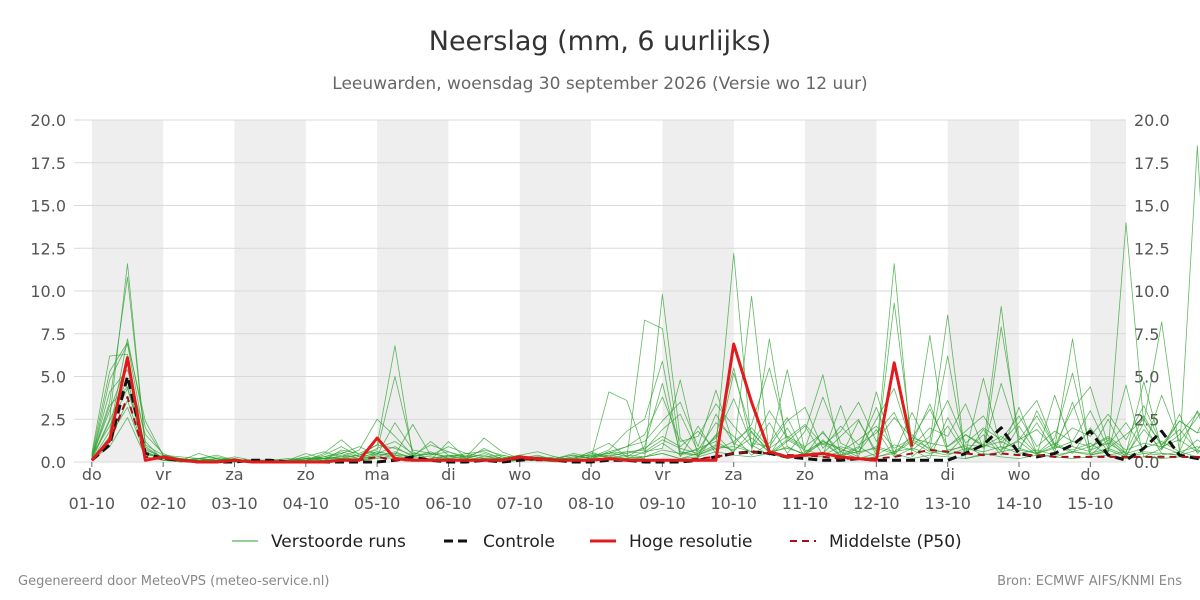  Describe the element at coordinates (947, 474) in the screenshot. I see `x-tick-dow-12: di` at that location.